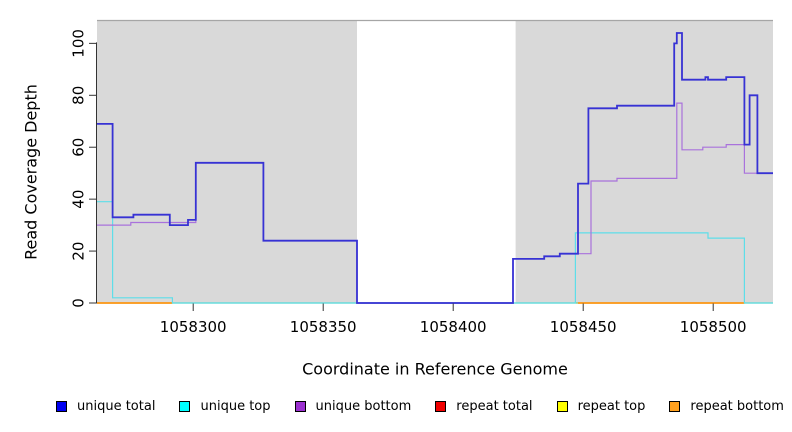  What do you see at coordinates (193, 327) in the screenshot?
I see `x-tick-label: 1058300` at bounding box center [193, 327].